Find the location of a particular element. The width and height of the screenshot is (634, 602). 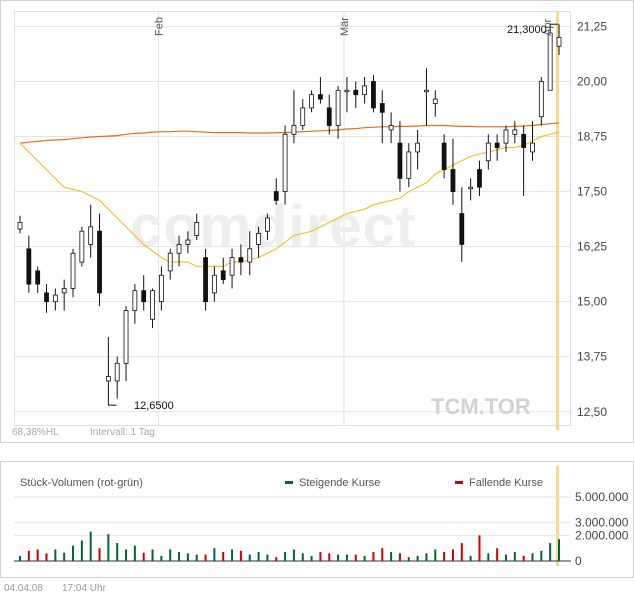

watermark: comdirect is located at coordinates (272, 226).